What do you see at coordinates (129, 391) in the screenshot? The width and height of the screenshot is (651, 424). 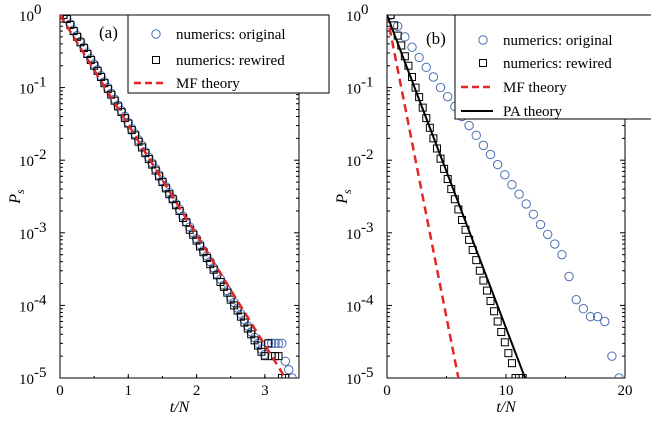 I see `x-tick-label: 1` at bounding box center [129, 391].